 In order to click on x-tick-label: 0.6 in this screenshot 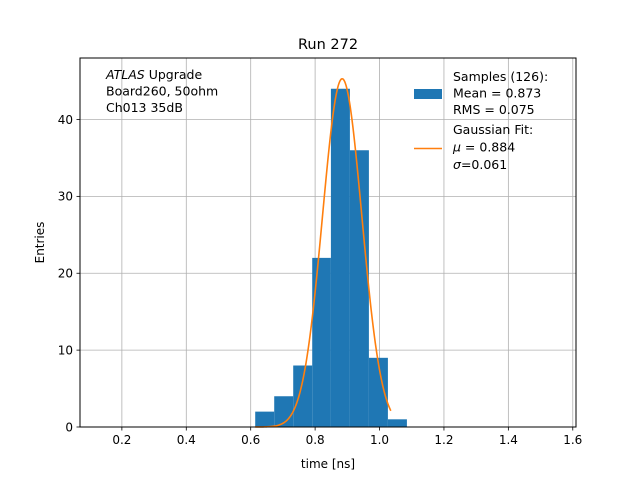, I will do `click(250, 440)`.